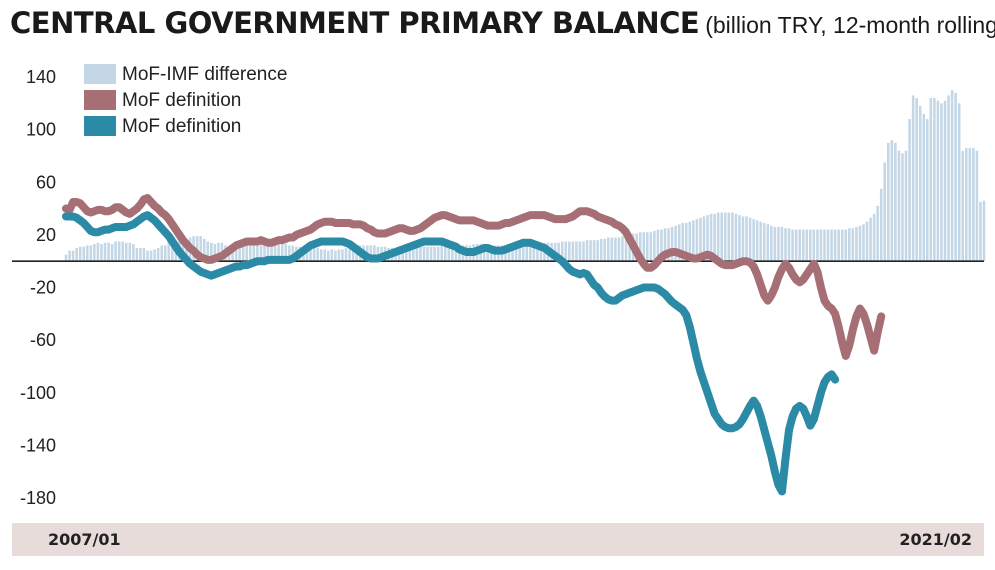 The height and width of the screenshot is (570, 995). What do you see at coordinates (204, 74) in the screenshot?
I see `legend-label: MoF-IMF difference` at bounding box center [204, 74].